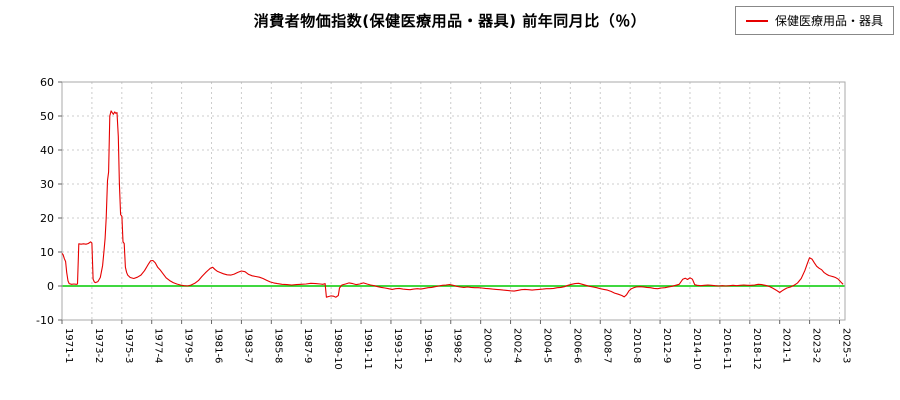 The height and width of the screenshot is (400, 900). I want to click on x-tick-label: 1998-2, so click(457, 345).